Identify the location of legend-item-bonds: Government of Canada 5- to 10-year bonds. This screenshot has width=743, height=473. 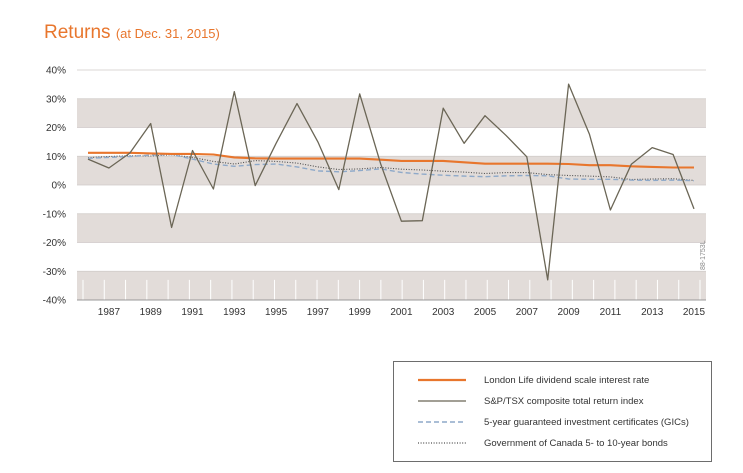
(543, 443).